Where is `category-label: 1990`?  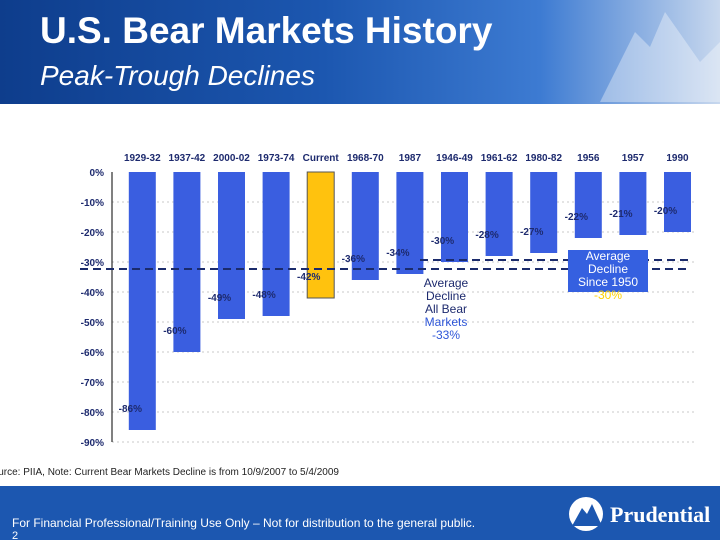 category-label: 1990 is located at coordinates (677, 158).